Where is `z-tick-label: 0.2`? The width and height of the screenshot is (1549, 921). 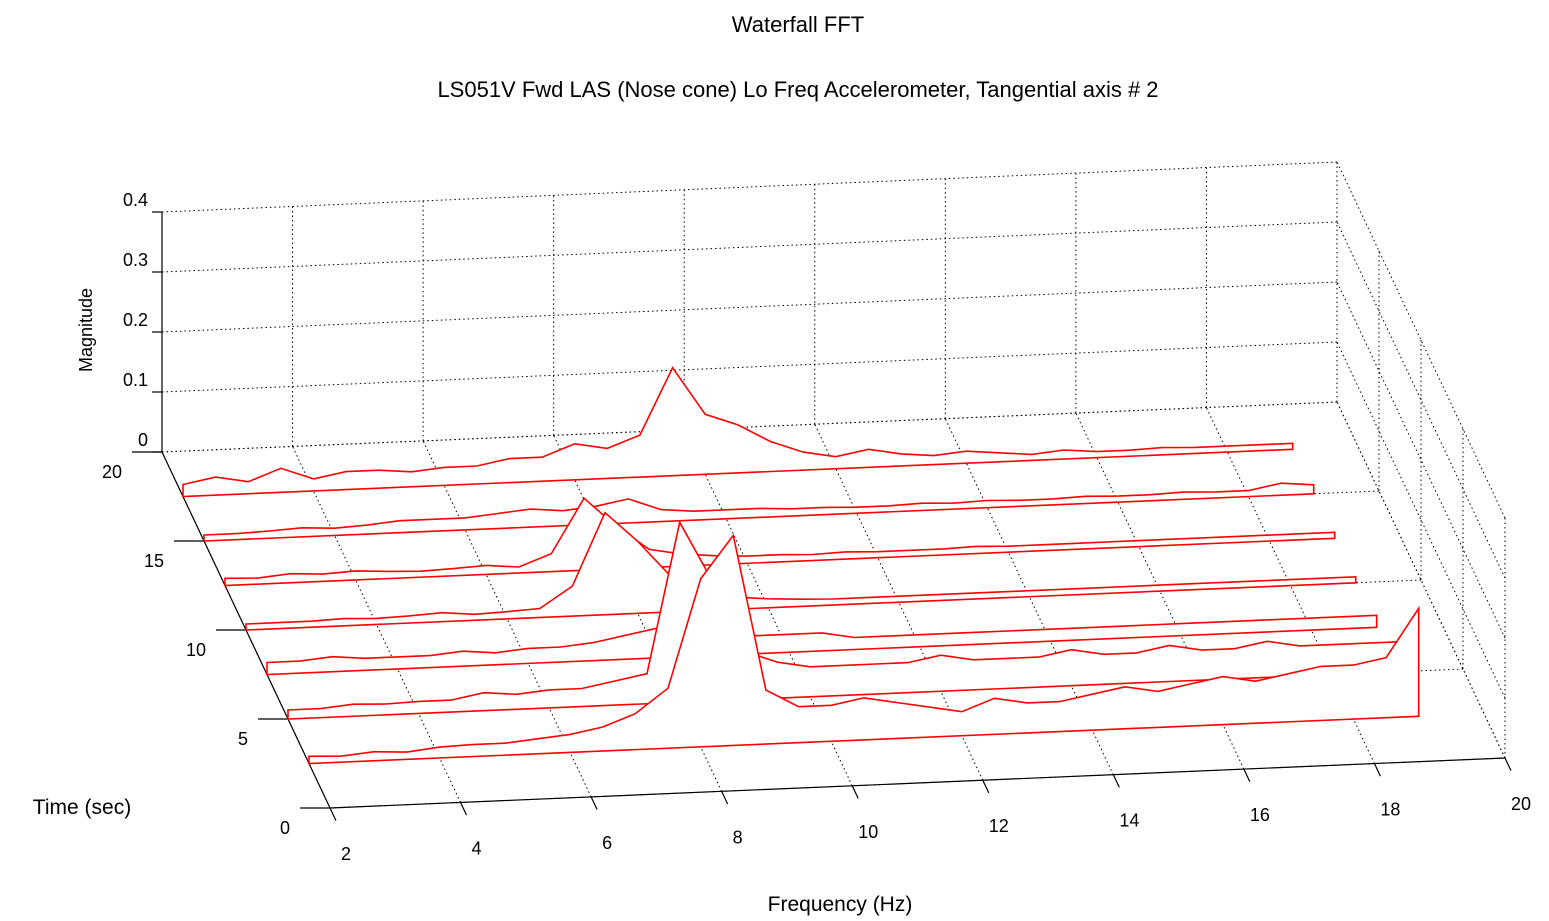
z-tick-label: 0.2 is located at coordinates (135, 320).